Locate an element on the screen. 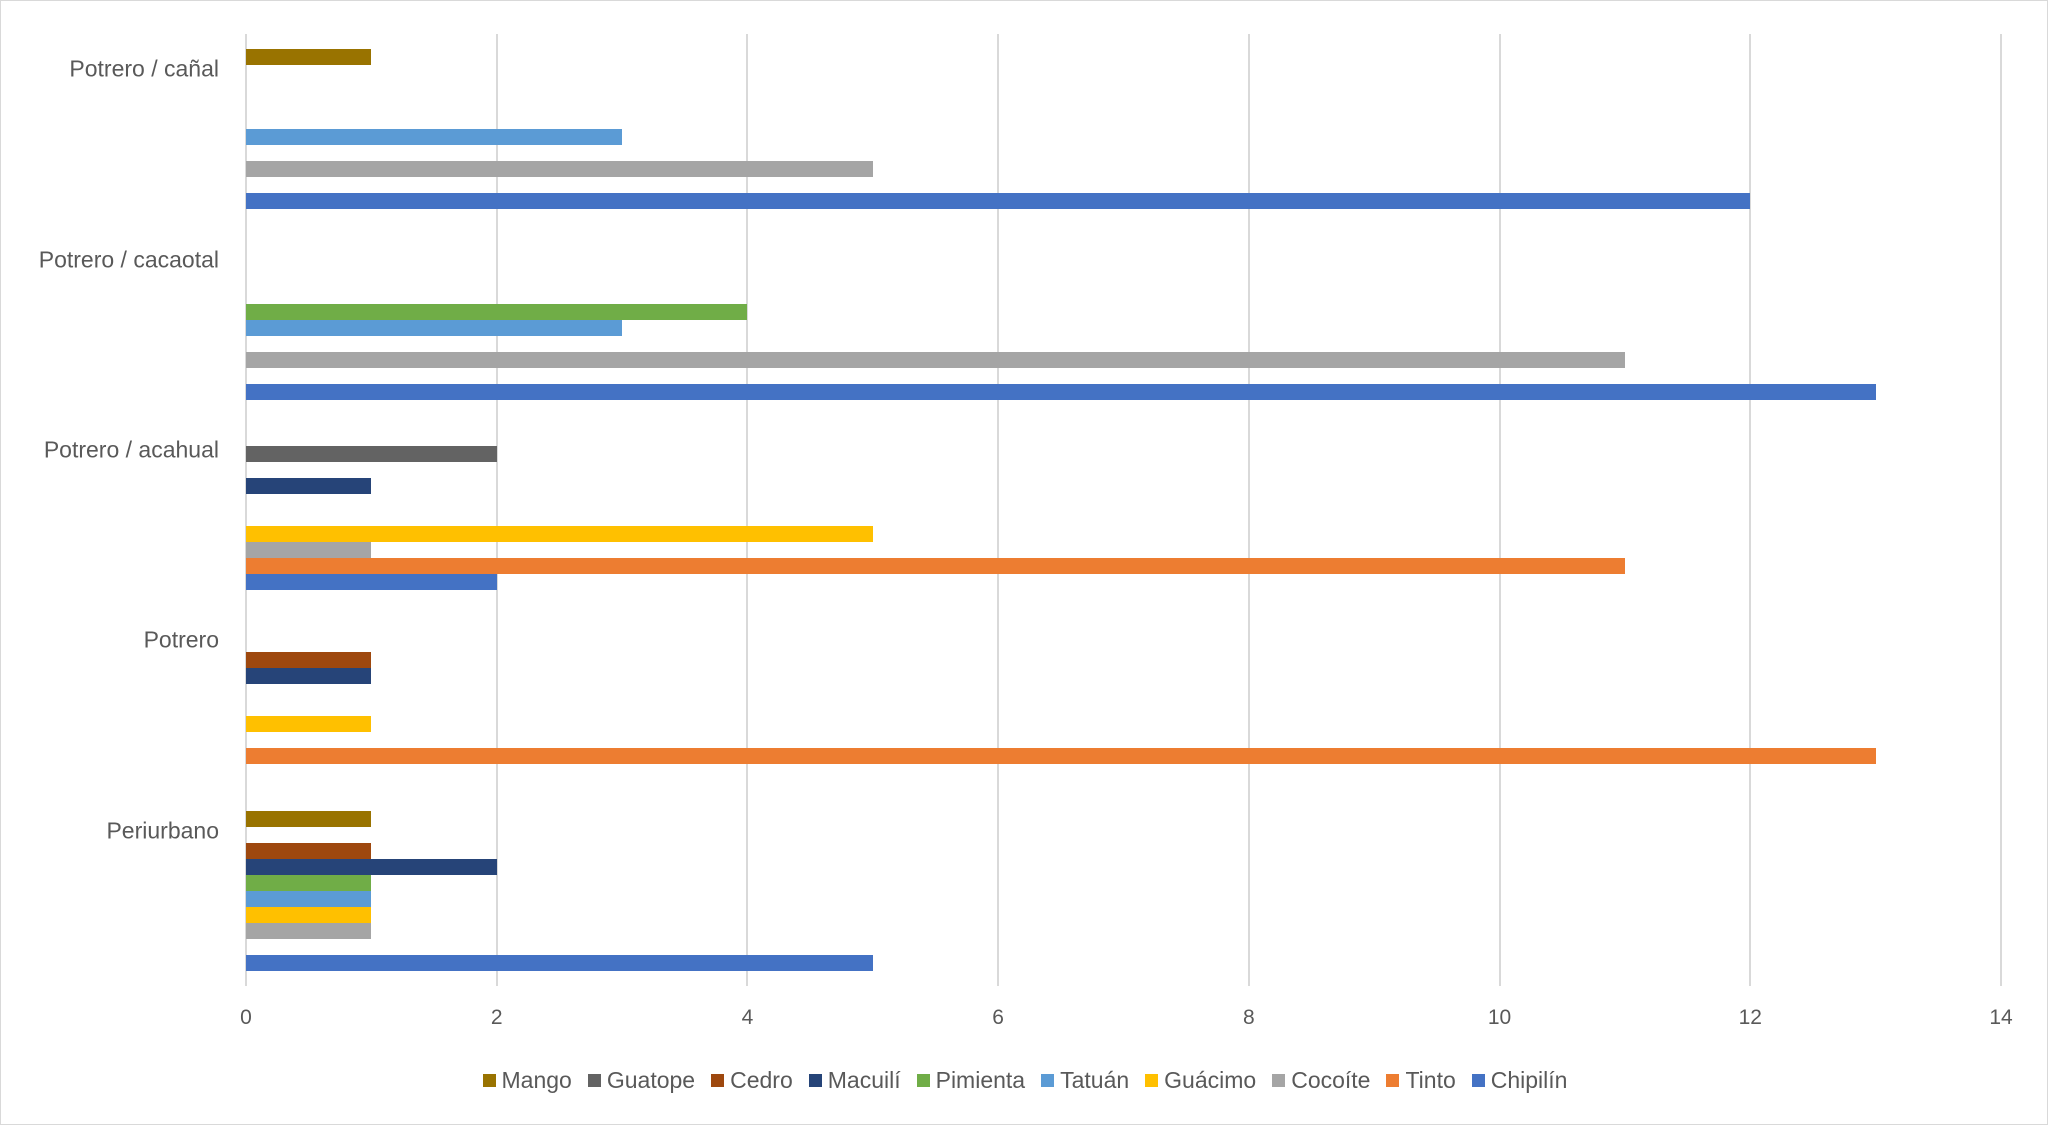 The width and height of the screenshot is (2048, 1125). legend-label: Guatope is located at coordinates (651, 1080).